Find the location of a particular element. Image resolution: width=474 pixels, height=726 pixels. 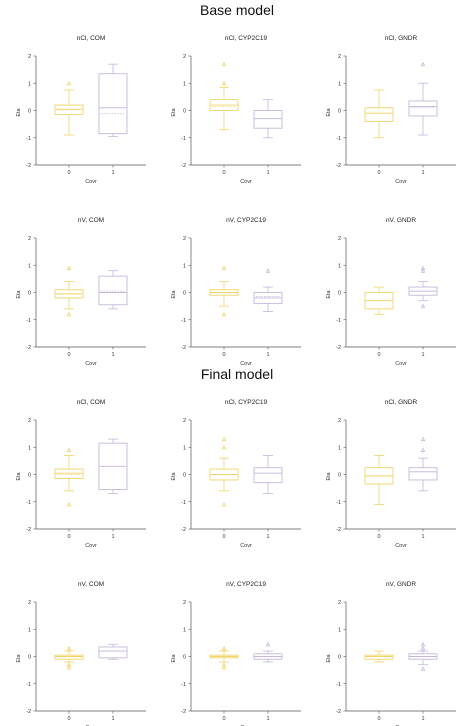

boxplot-panel: nCl, COM -2 -1 0 1 2 Eta 0 1 Covr is located at coordinates (81, 471).